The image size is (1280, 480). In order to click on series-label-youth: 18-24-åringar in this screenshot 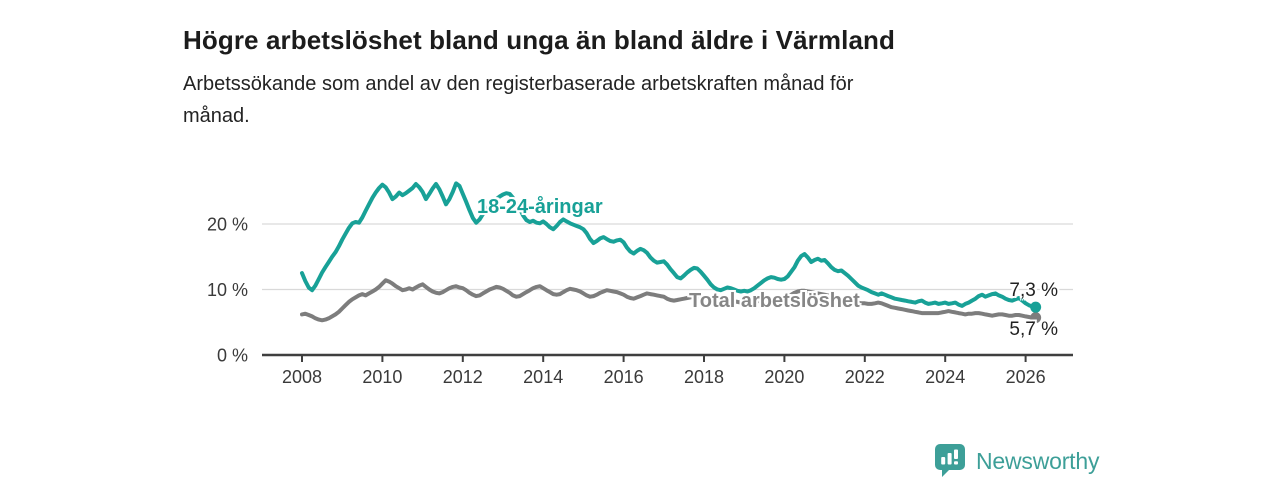, I will do `click(540, 207)`.